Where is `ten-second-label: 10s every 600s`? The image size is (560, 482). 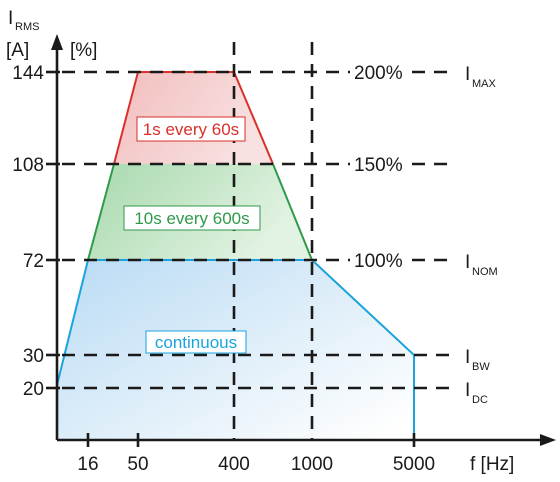 ten-second-label: 10s every 600s is located at coordinates (191, 218).